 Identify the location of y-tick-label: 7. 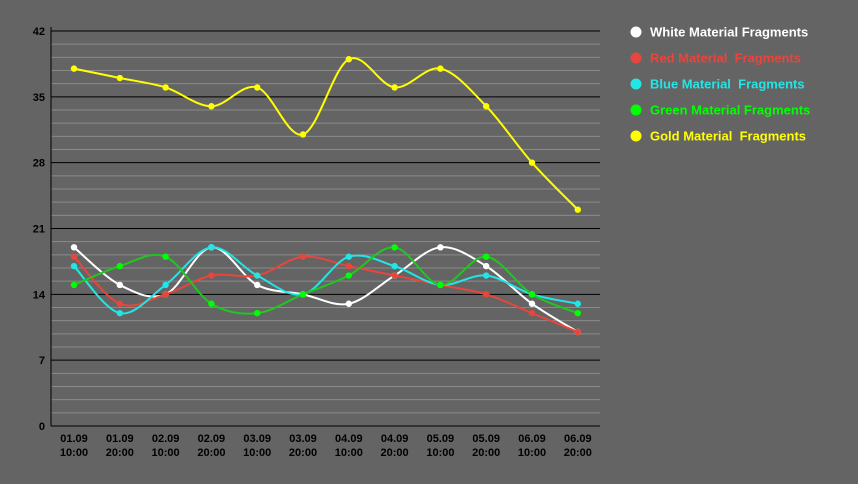
(42, 361).